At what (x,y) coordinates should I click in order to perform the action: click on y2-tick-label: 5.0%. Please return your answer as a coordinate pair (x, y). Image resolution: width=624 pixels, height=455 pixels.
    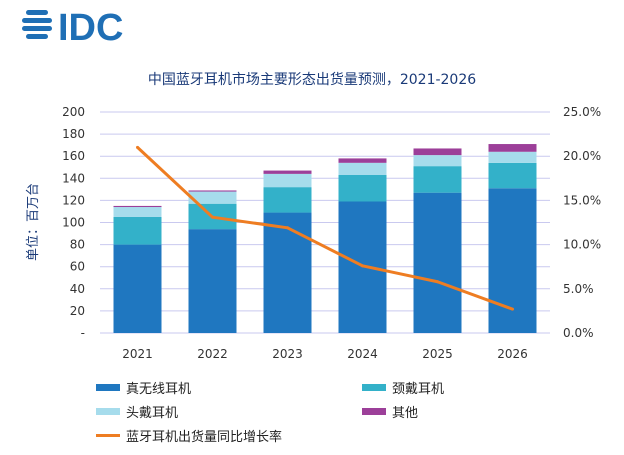
    Looking at the image, I should click on (578, 289).